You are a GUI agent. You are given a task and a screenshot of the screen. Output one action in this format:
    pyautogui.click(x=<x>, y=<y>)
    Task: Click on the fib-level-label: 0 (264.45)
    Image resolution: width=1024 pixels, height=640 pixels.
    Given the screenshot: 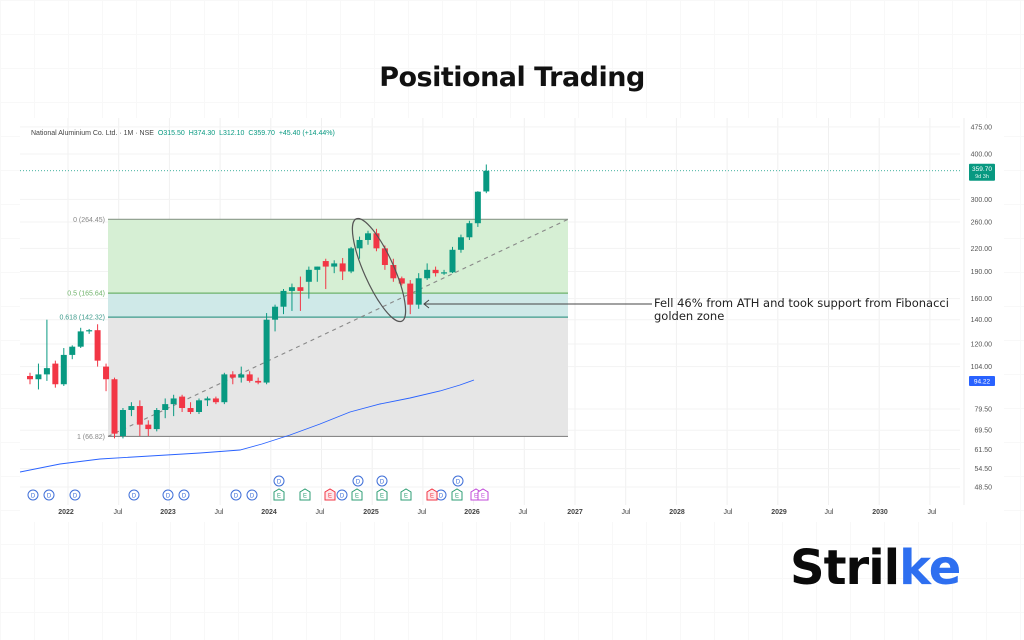 What is the action you would take?
    pyautogui.click(x=89, y=220)
    